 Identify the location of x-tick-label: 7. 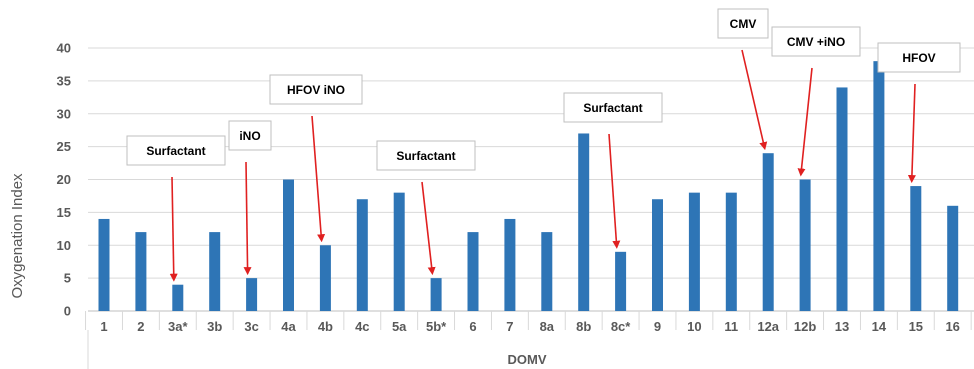
(509, 326).